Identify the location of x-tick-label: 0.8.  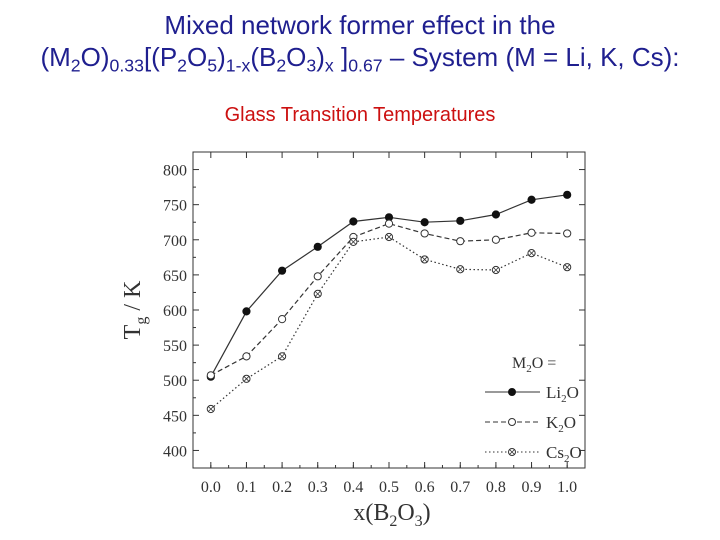
(496, 487).